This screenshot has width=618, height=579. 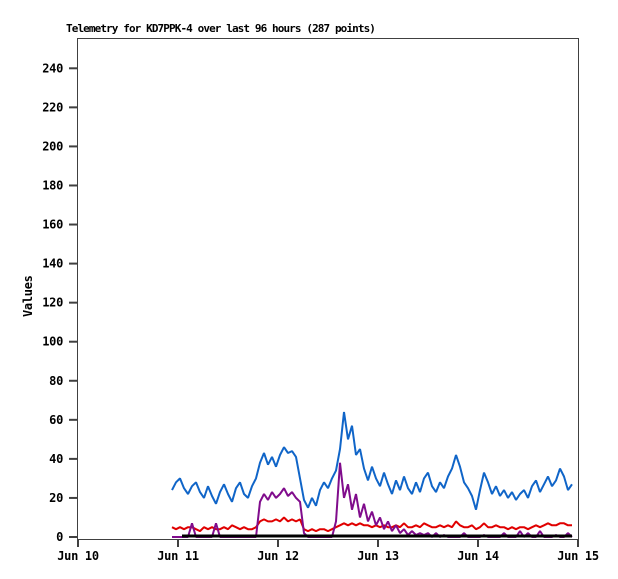 I want to click on y-tick-label: 180, so click(x=52, y=185).